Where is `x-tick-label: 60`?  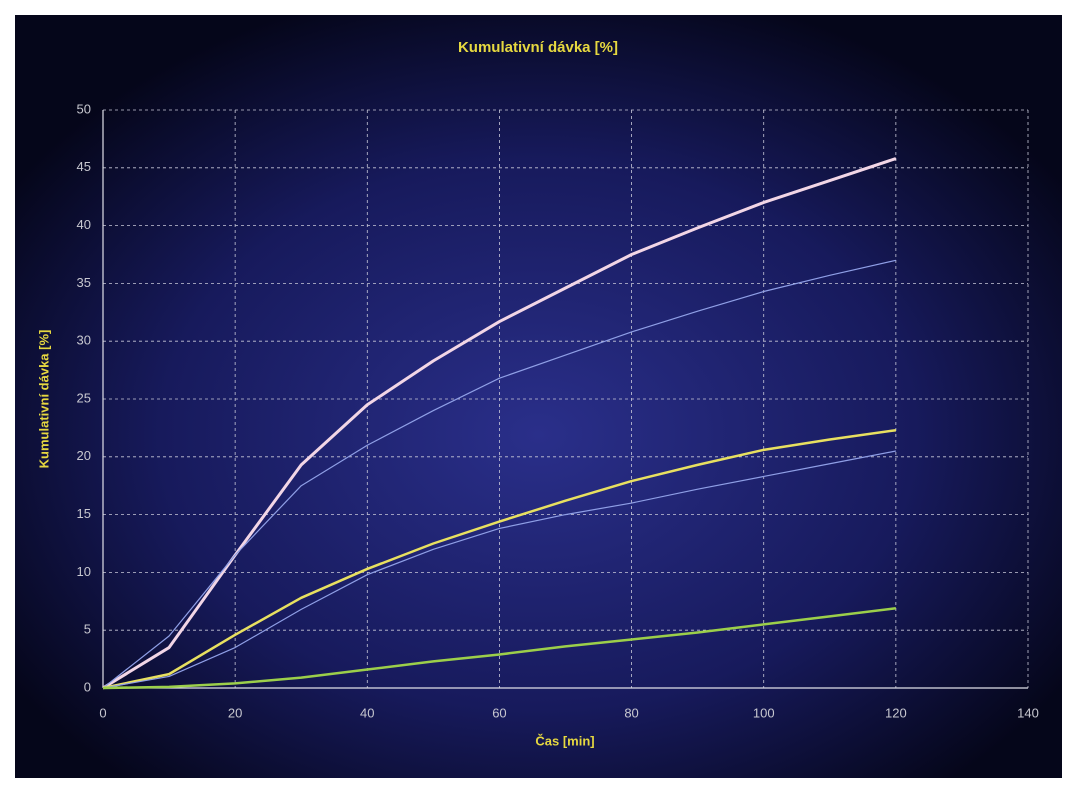 x-tick-label: 60 is located at coordinates (499, 712).